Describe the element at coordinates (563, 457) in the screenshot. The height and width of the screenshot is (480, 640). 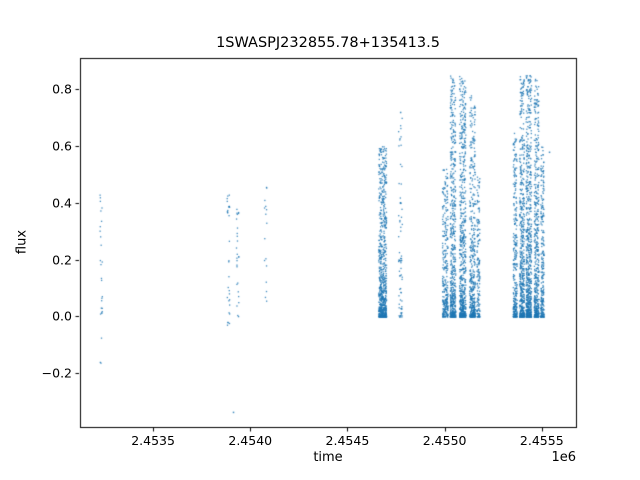
I see `x-axis-offset-label: 1e6` at that location.